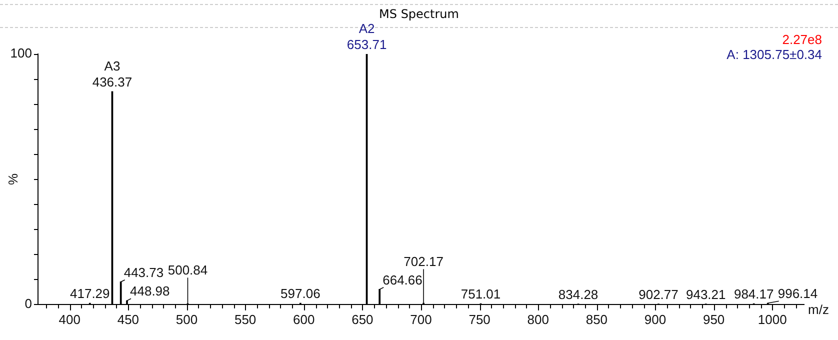 Image resolution: width=838 pixels, height=340 pixels. Describe the element at coordinates (706, 294) in the screenshot. I see `annotation: 943.21` at that location.